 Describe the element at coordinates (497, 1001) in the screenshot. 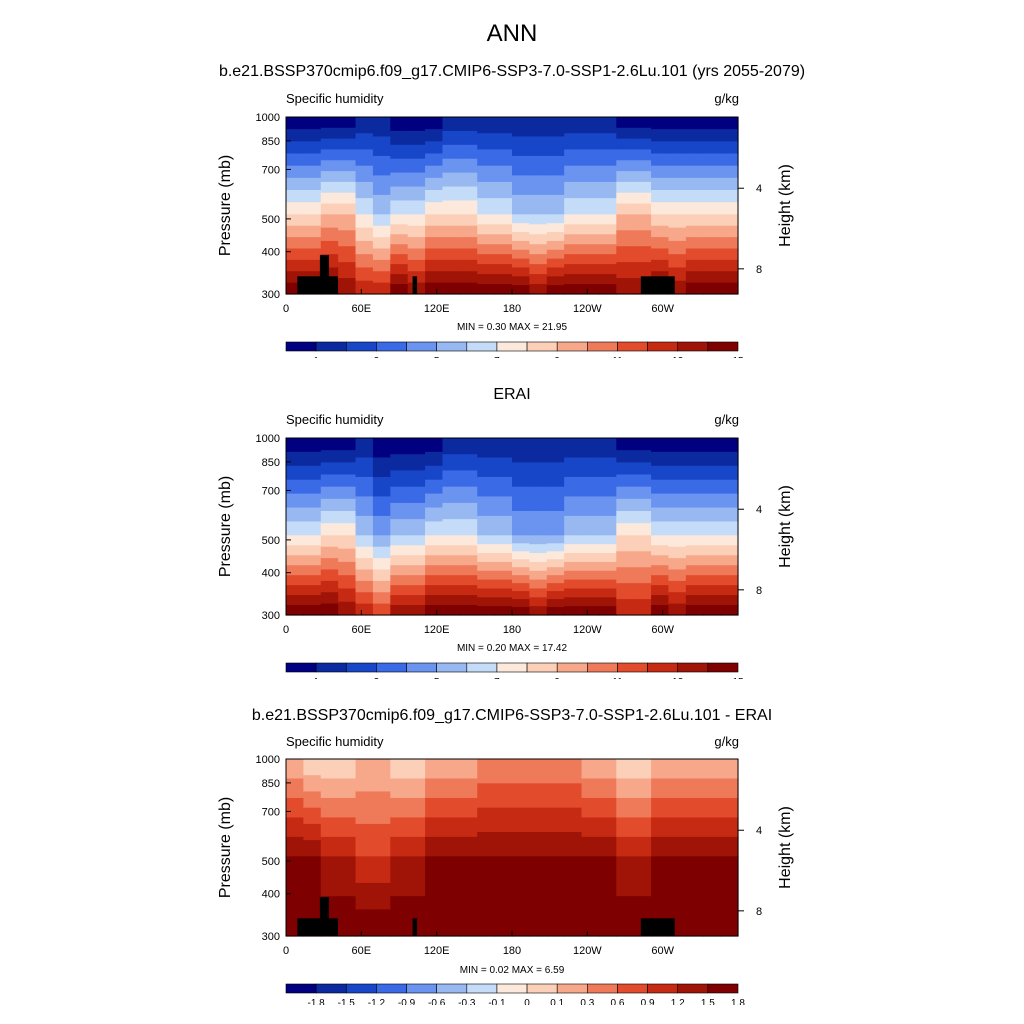

I see `colorbar-label: -0.1` at that location.